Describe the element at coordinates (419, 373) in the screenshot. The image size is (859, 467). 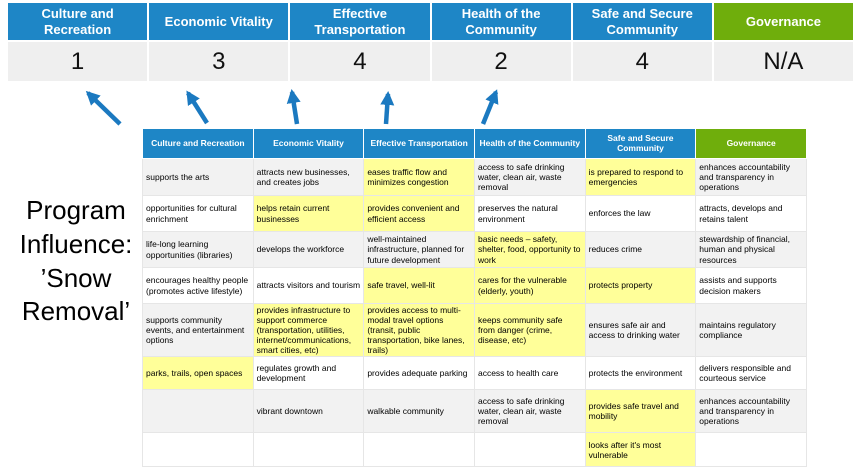
I see `matrix-cell-r5c2: provides adequate parking` at that location.